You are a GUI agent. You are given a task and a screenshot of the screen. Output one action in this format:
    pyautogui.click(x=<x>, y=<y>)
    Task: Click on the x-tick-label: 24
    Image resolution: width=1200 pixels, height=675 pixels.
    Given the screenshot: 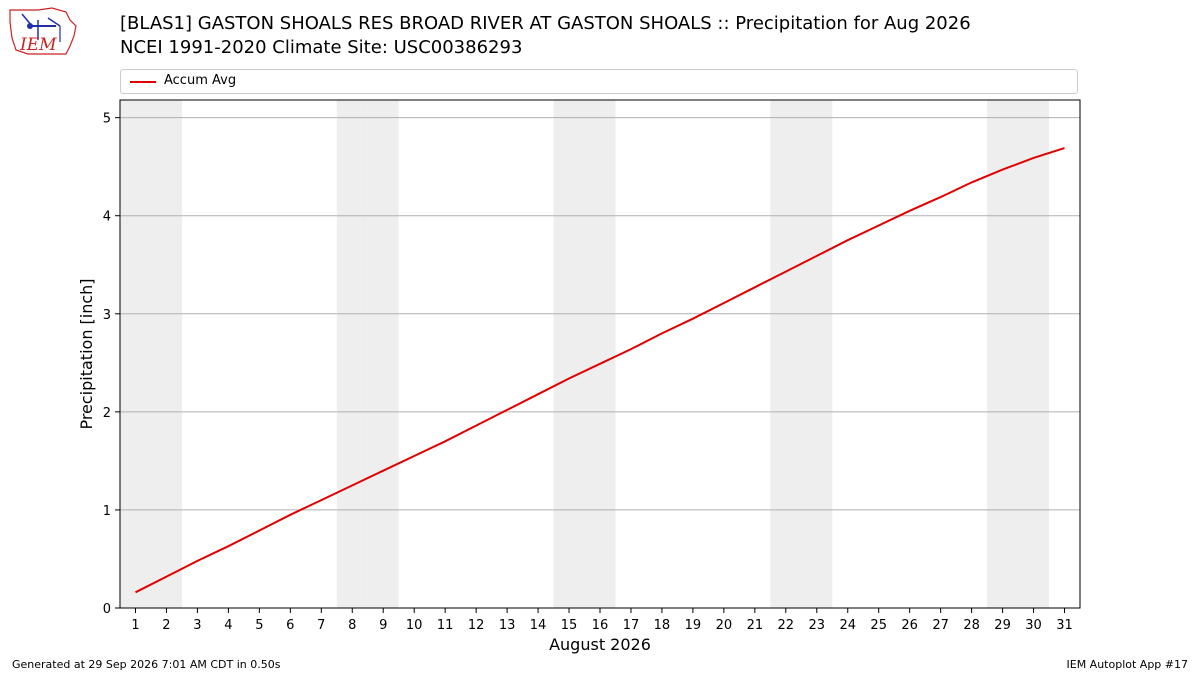 What is the action you would take?
    pyautogui.click(x=847, y=625)
    